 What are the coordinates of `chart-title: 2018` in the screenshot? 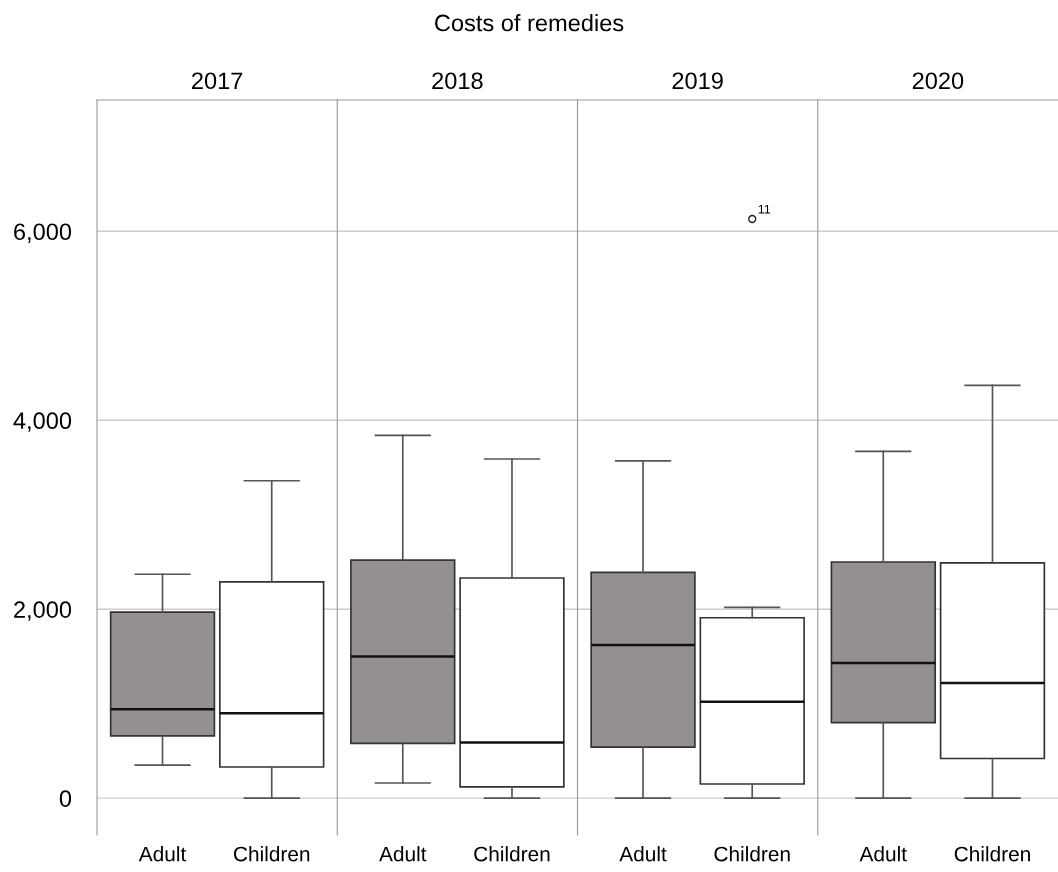 It's located at (457, 81).